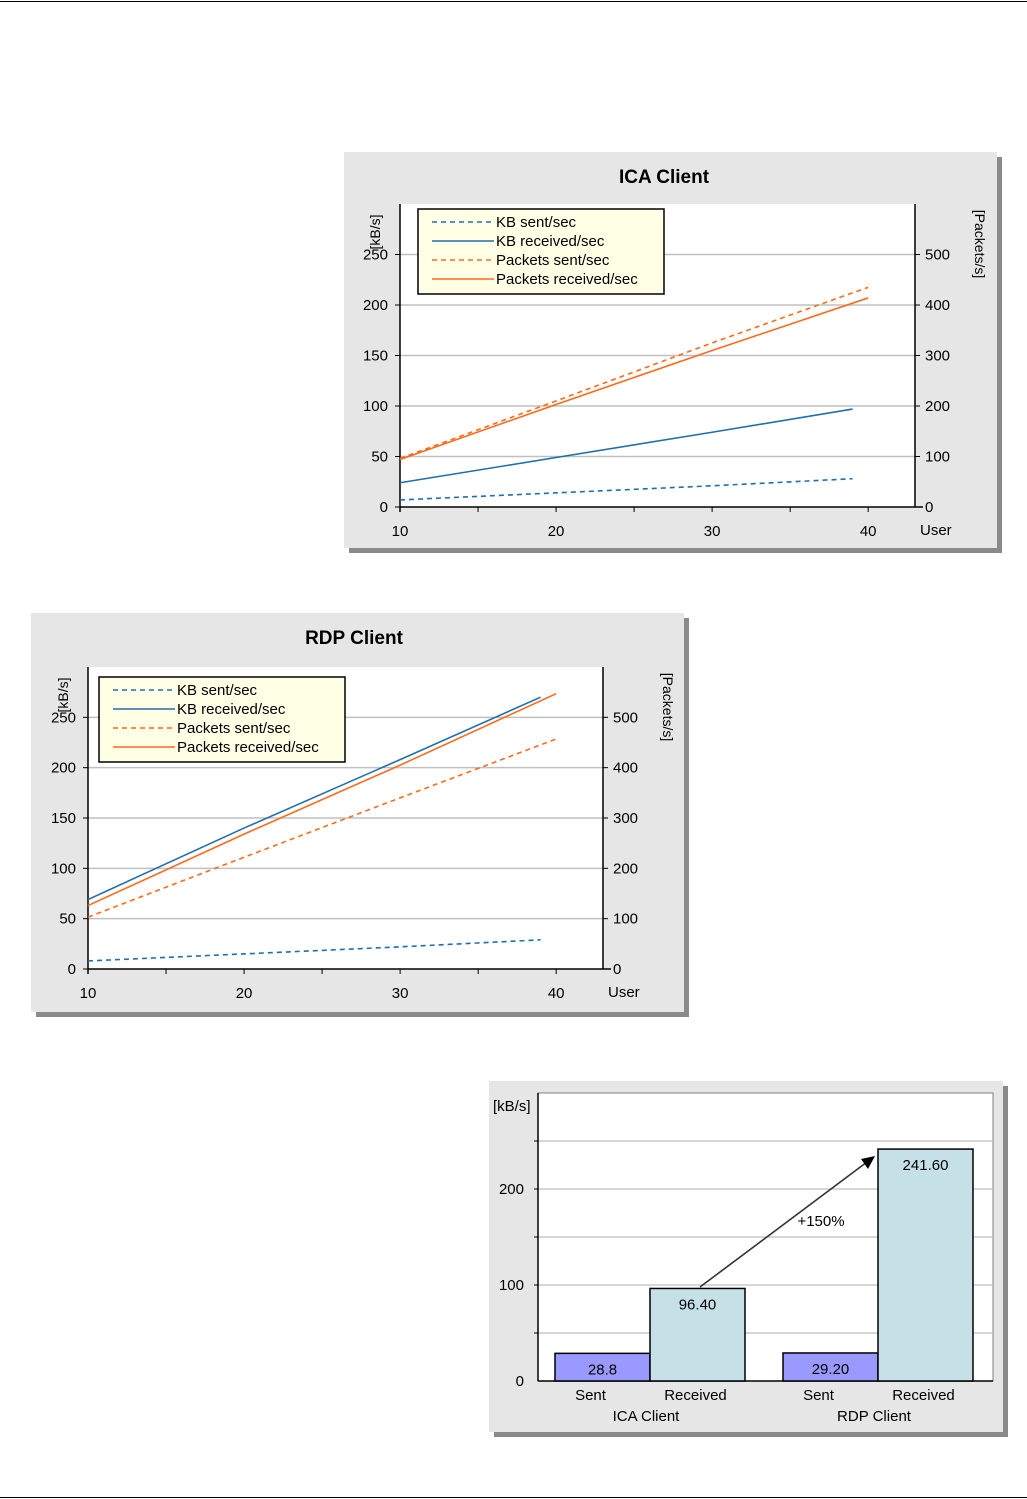  I want to click on group-label: ICA Client, so click(647, 1416).